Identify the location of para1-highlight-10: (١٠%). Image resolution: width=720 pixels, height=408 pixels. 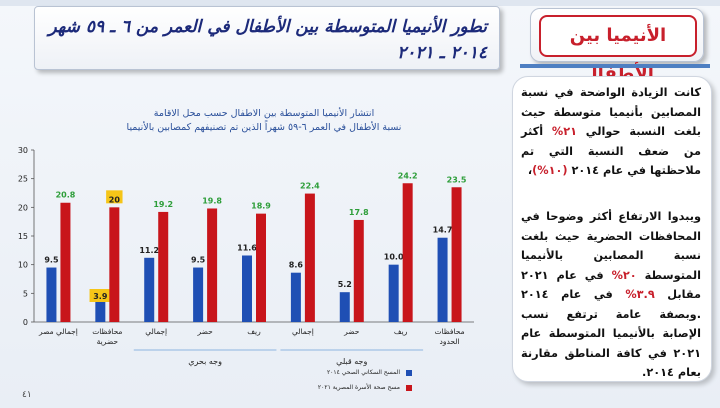
(550, 170).